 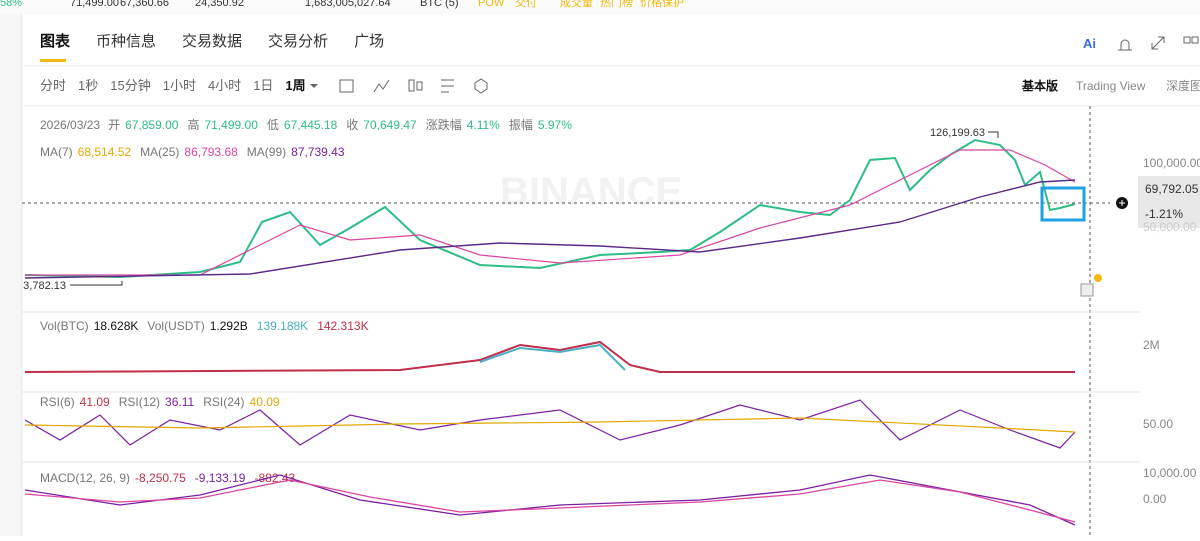 What do you see at coordinates (1089, 43) in the screenshot?
I see `ai-button: Ai` at bounding box center [1089, 43].